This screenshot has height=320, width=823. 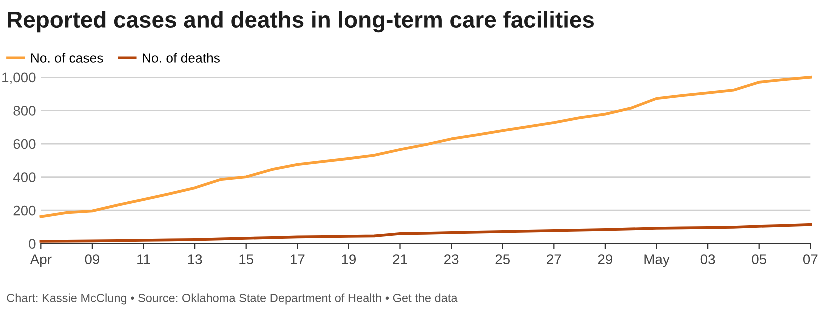 I want to click on x-tick-label: 11, so click(x=144, y=259).